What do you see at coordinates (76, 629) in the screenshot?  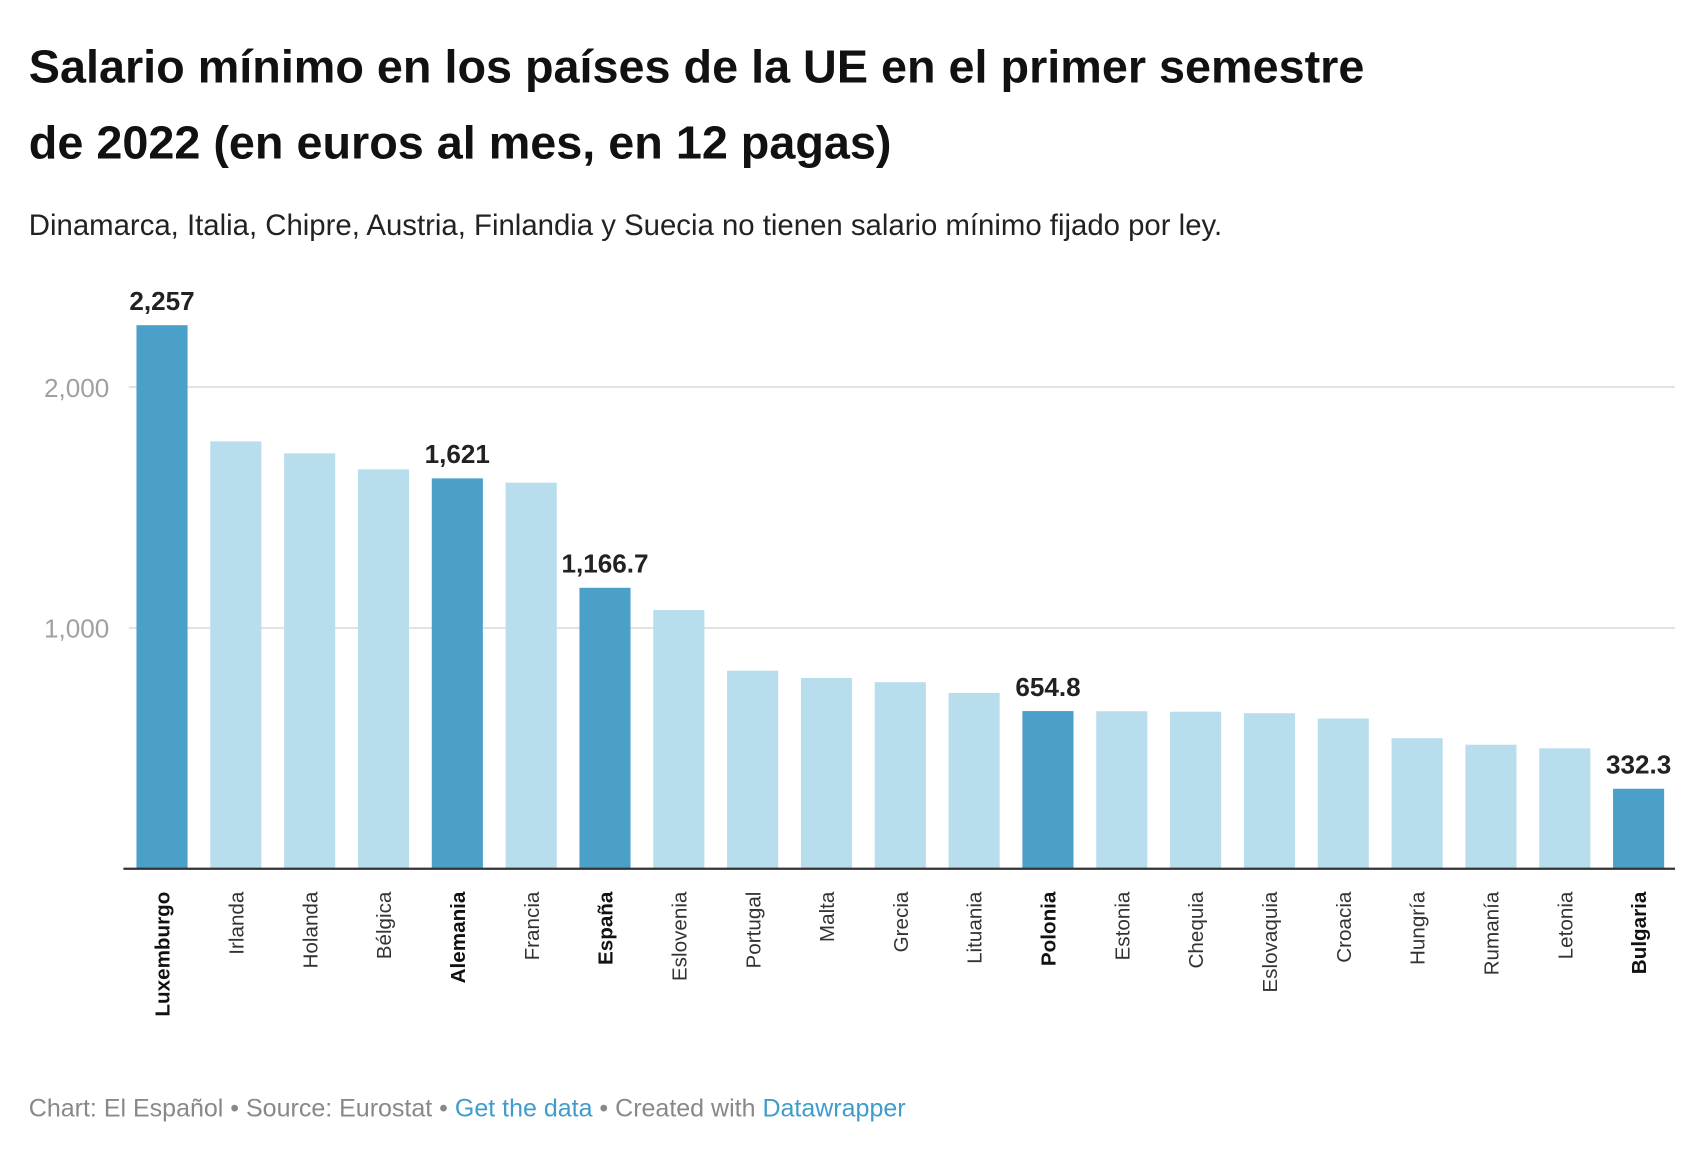 I see `y-tick-label: 1,000` at bounding box center [76, 629].